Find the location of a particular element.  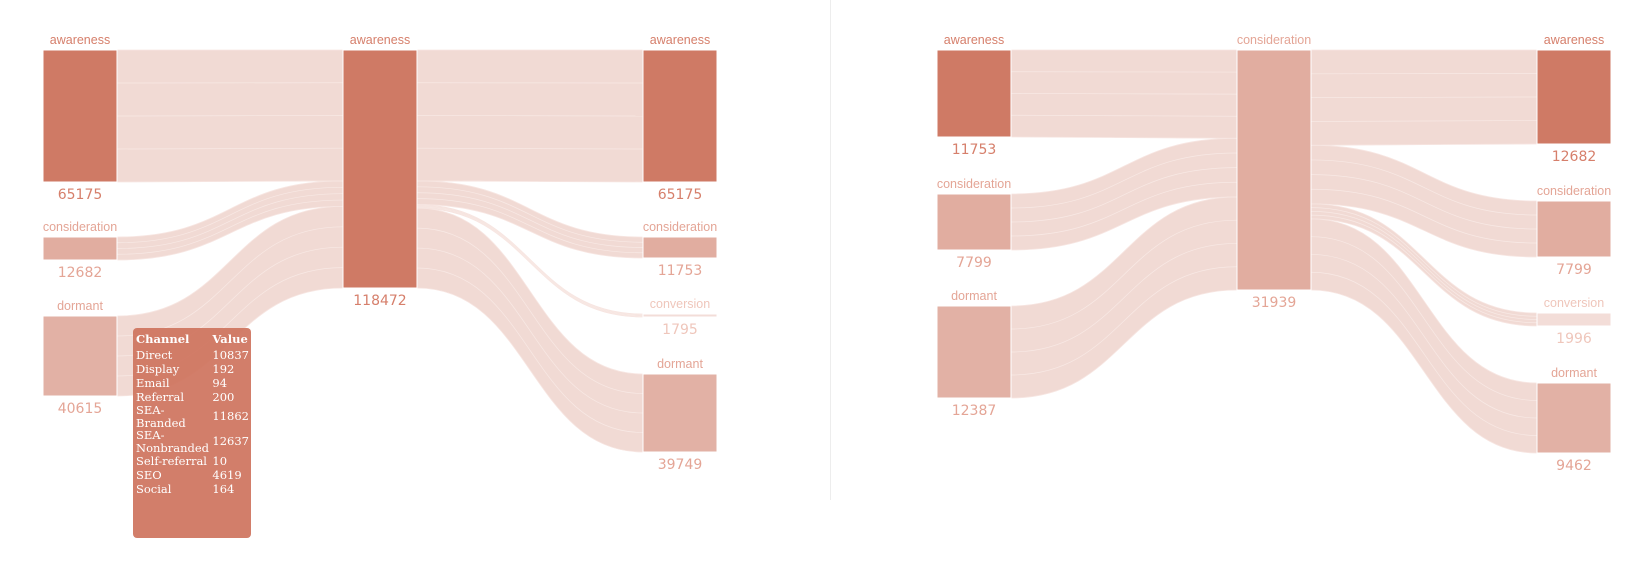

tooltip-row: Email 94 is located at coordinates (192, 383).